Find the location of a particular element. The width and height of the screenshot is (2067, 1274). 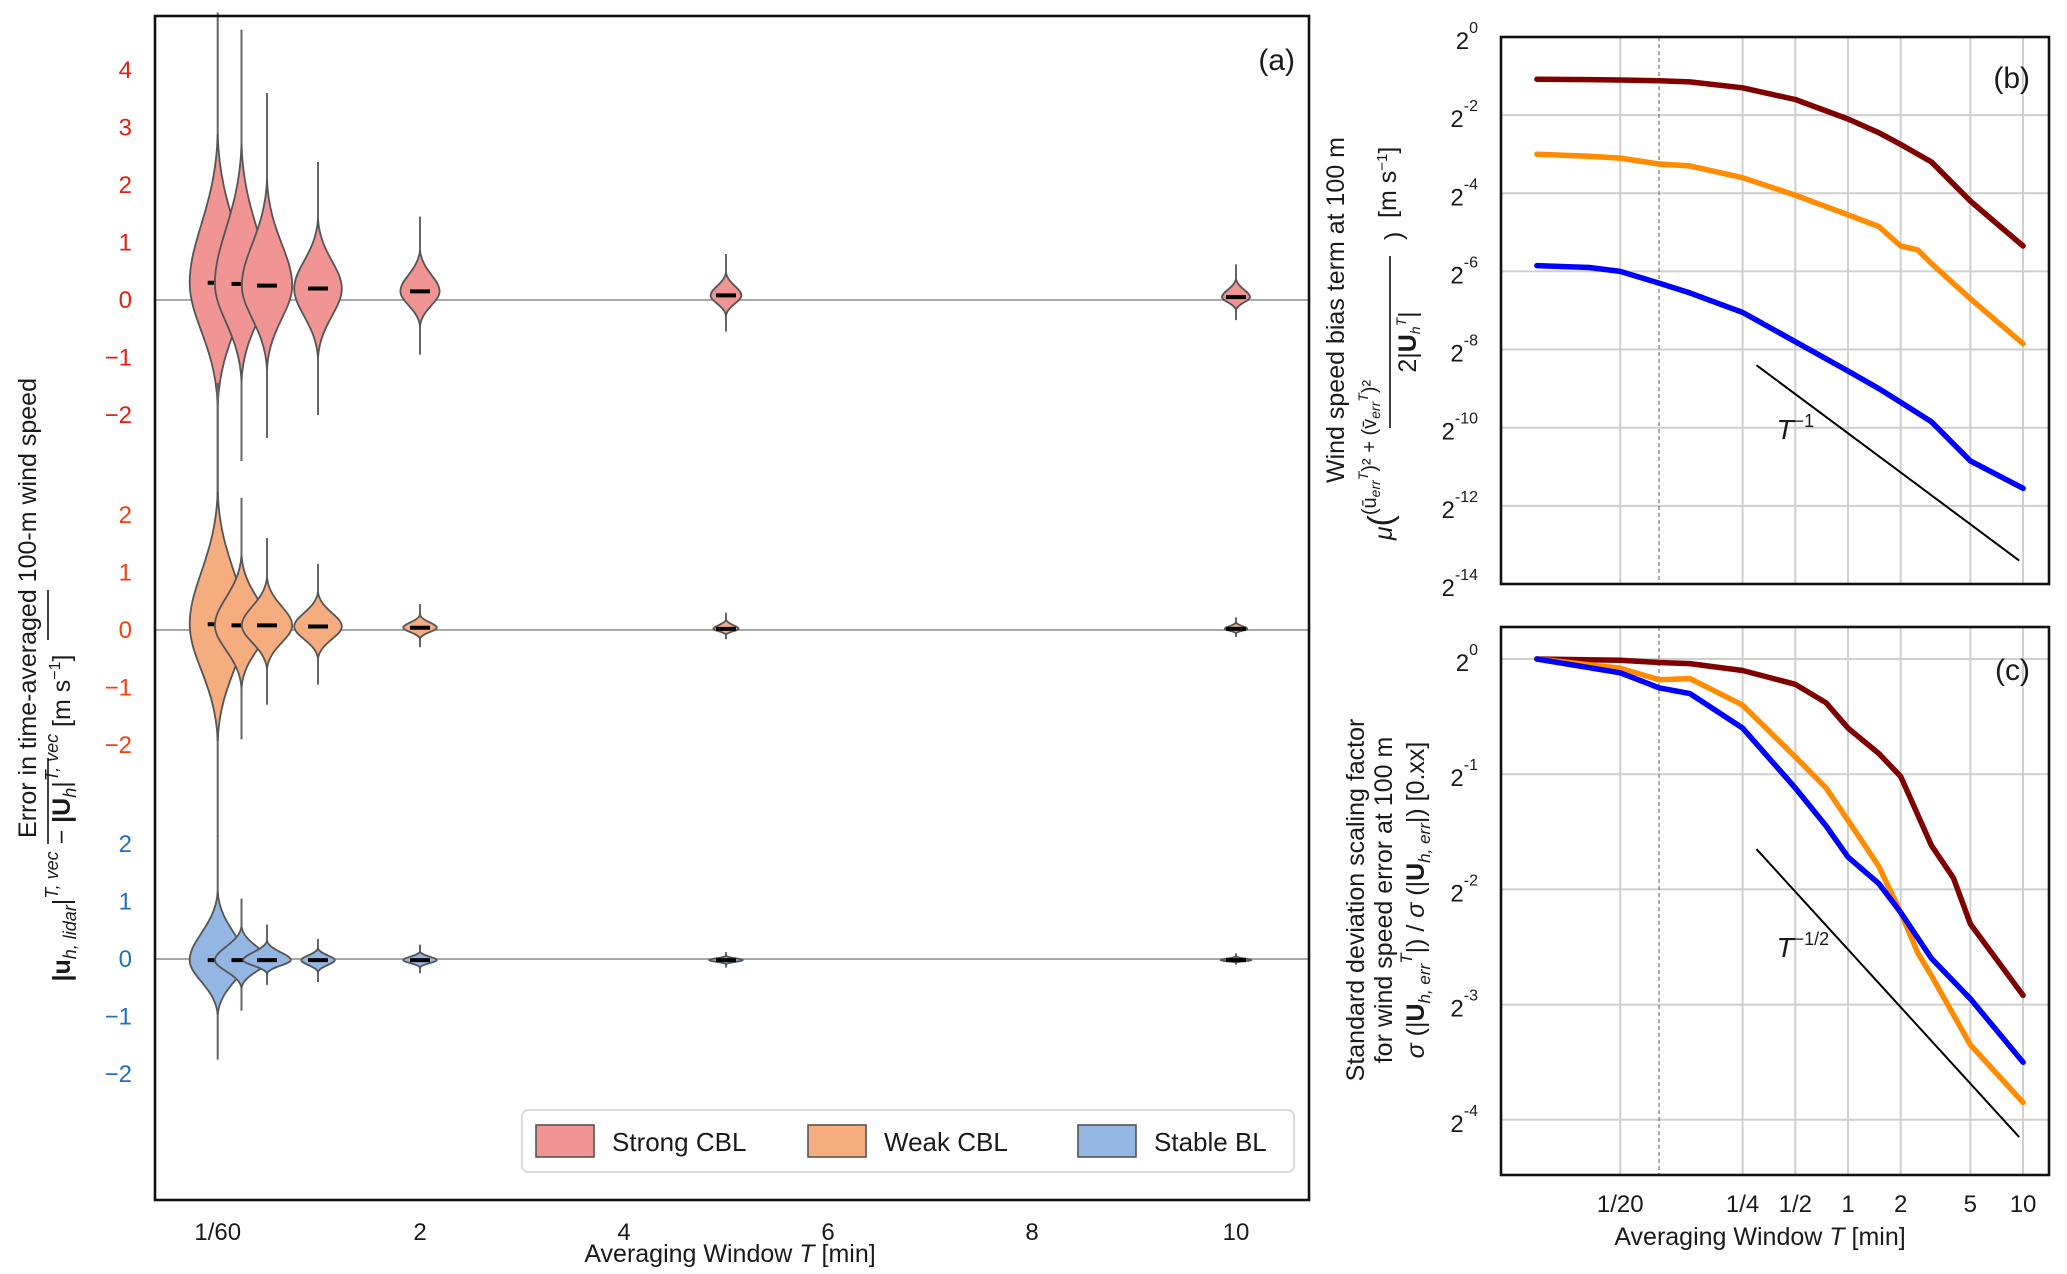

svg-text: [m s−1] is located at coordinates (1388, 182).